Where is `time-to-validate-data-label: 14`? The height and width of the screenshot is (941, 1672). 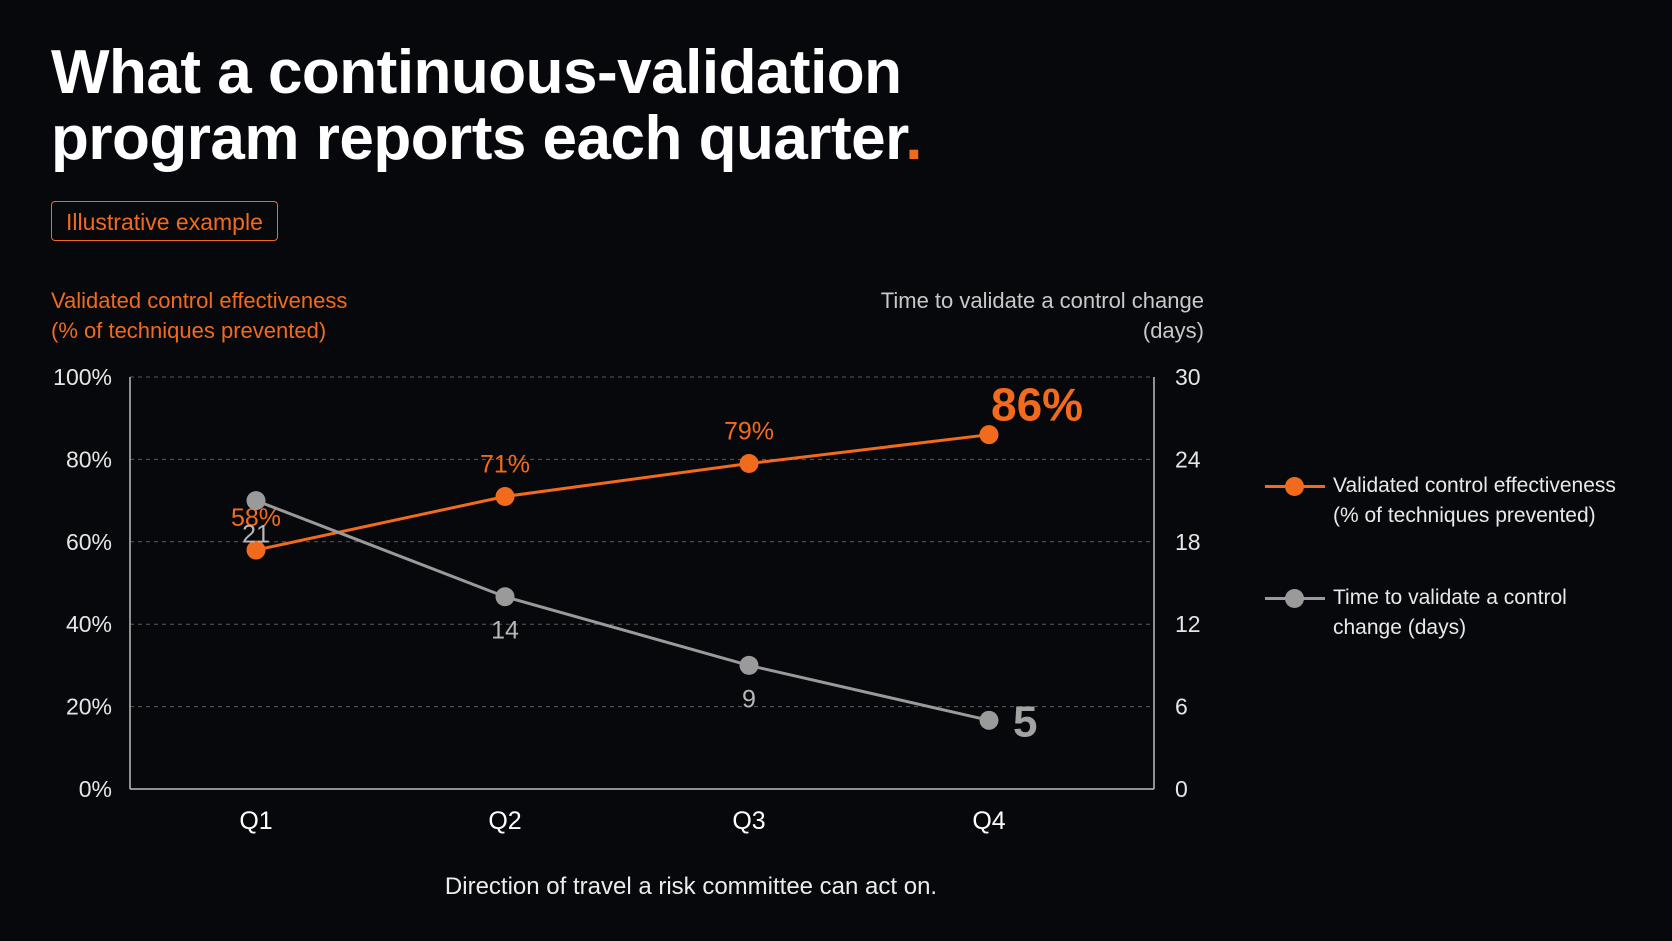
time-to-validate-data-label: 14 is located at coordinates (505, 631).